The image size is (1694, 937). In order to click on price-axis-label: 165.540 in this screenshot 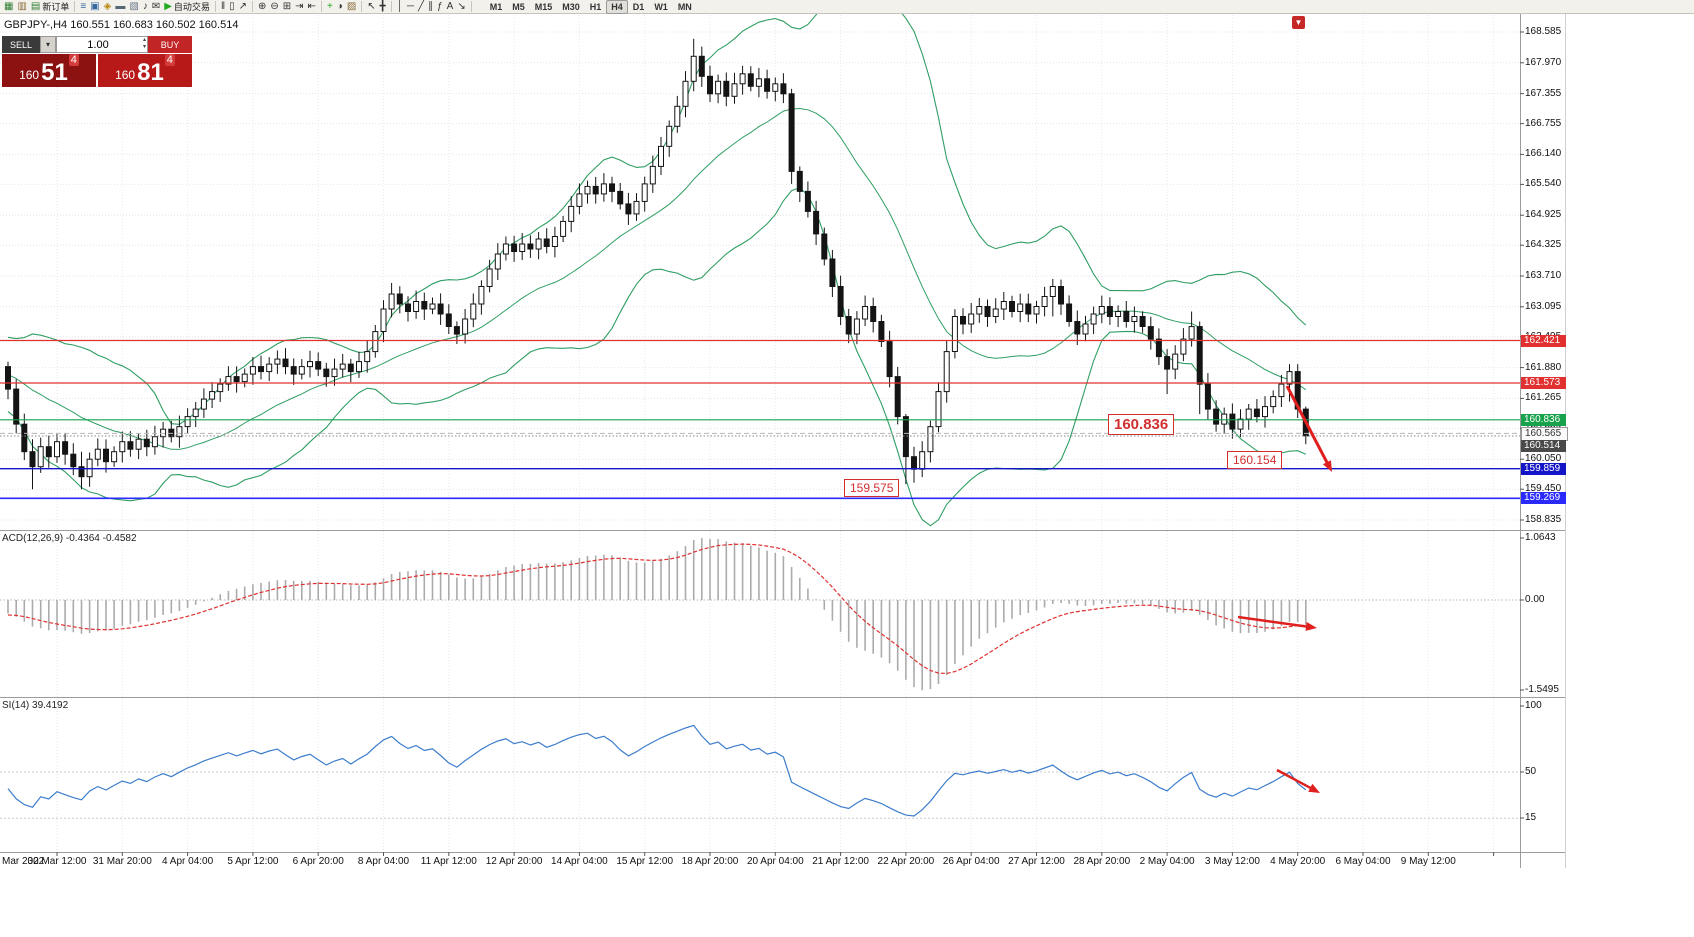, I will do `click(1543, 184)`.